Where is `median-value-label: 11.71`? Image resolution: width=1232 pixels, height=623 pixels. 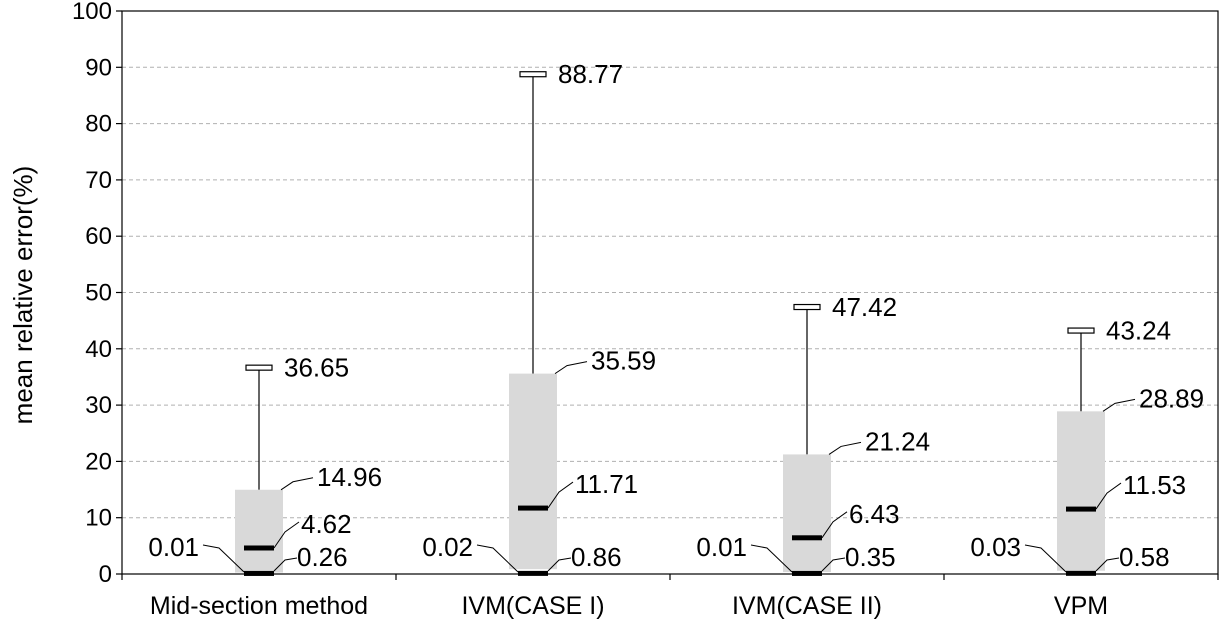
median-value-label: 11.71 is located at coordinates (606, 484).